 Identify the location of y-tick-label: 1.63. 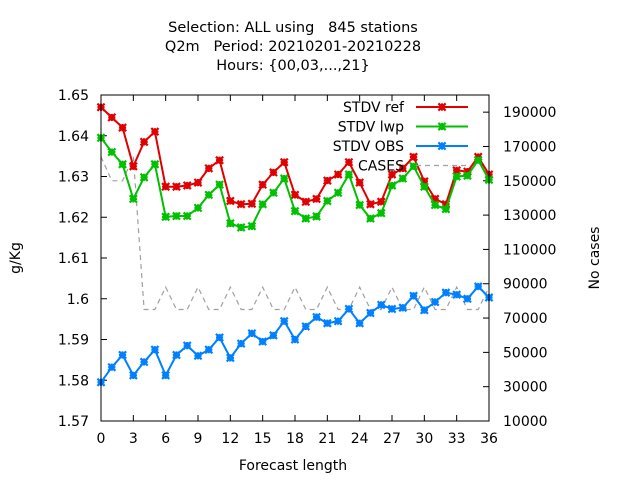
(73, 178).